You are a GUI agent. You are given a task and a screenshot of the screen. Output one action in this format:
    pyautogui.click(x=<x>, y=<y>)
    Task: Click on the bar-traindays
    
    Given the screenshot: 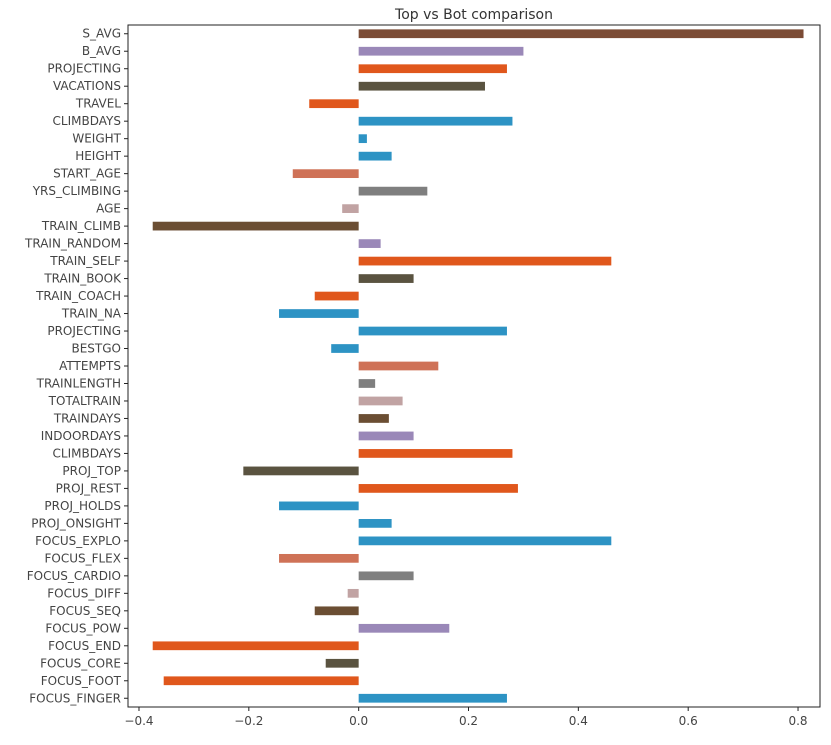 What is the action you would take?
    pyautogui.click(x=373, y=418)
    